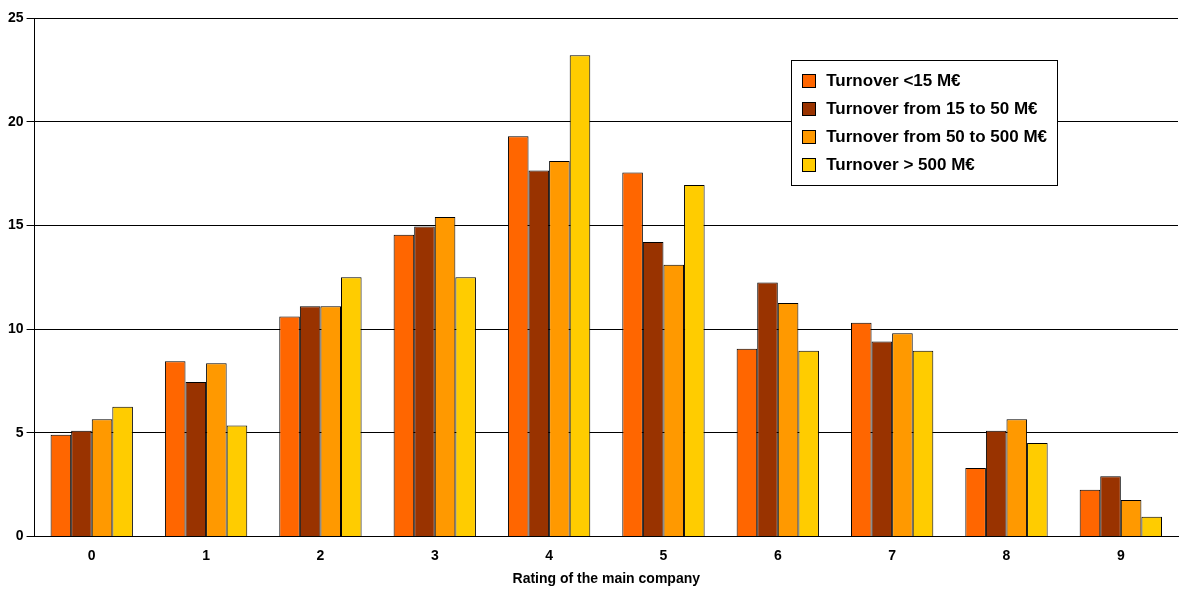 Image resolution: width=1188 pixels, height=597 pixels. Describe the element at coordinates (936, 137) in the screenshot. I see `legend-label: Turnover from 50 to 500 M€` at that location.